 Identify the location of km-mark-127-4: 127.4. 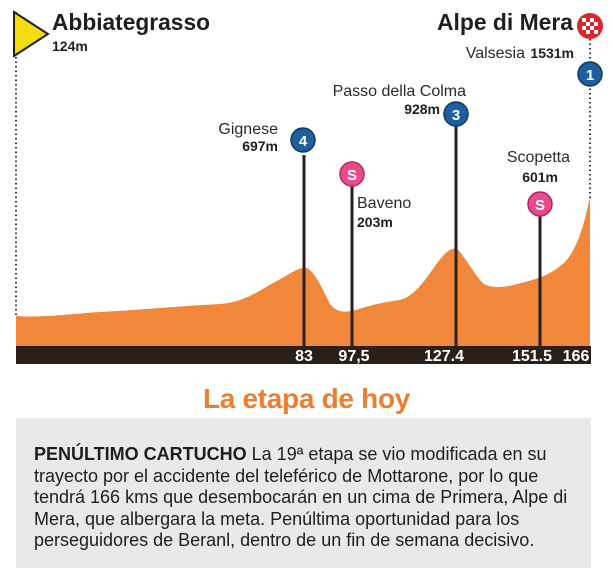
(444, 356).